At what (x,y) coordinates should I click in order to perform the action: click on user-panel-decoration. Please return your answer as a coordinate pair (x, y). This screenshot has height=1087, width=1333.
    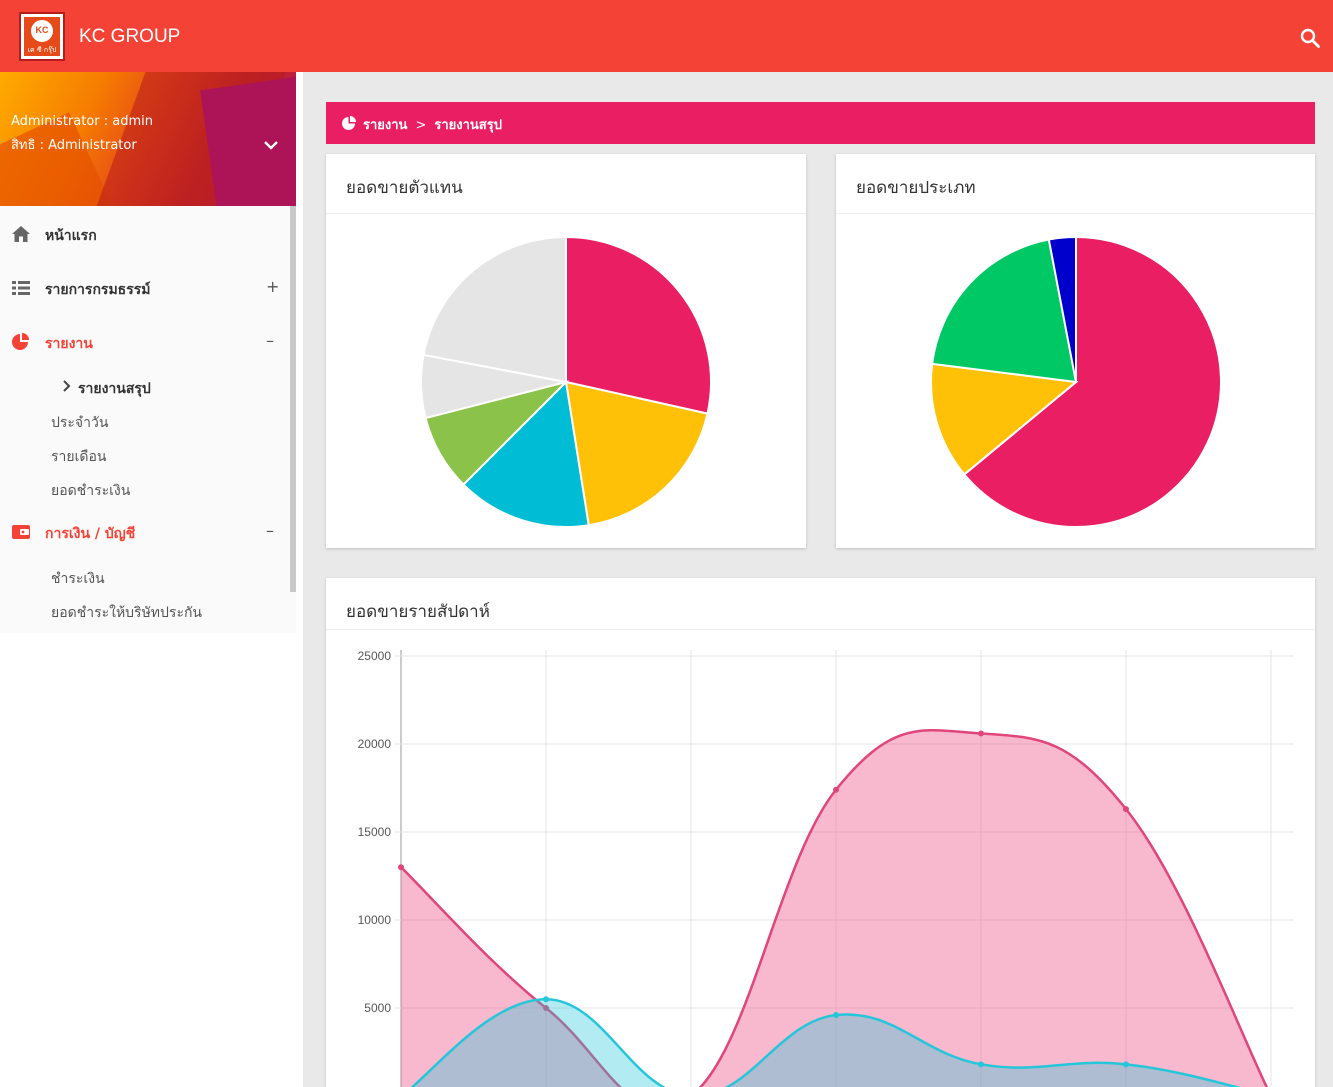
    Looking at the image, I should click on (248, 140).